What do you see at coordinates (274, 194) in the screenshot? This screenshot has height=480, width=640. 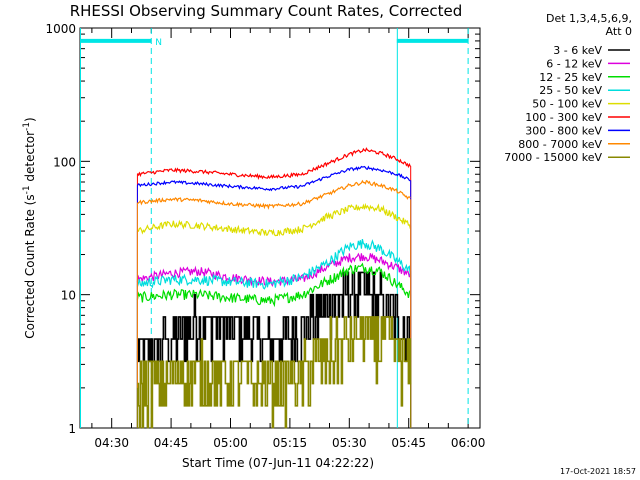 I see `series-line-800to7000keV` at bounding box center [274, 194].